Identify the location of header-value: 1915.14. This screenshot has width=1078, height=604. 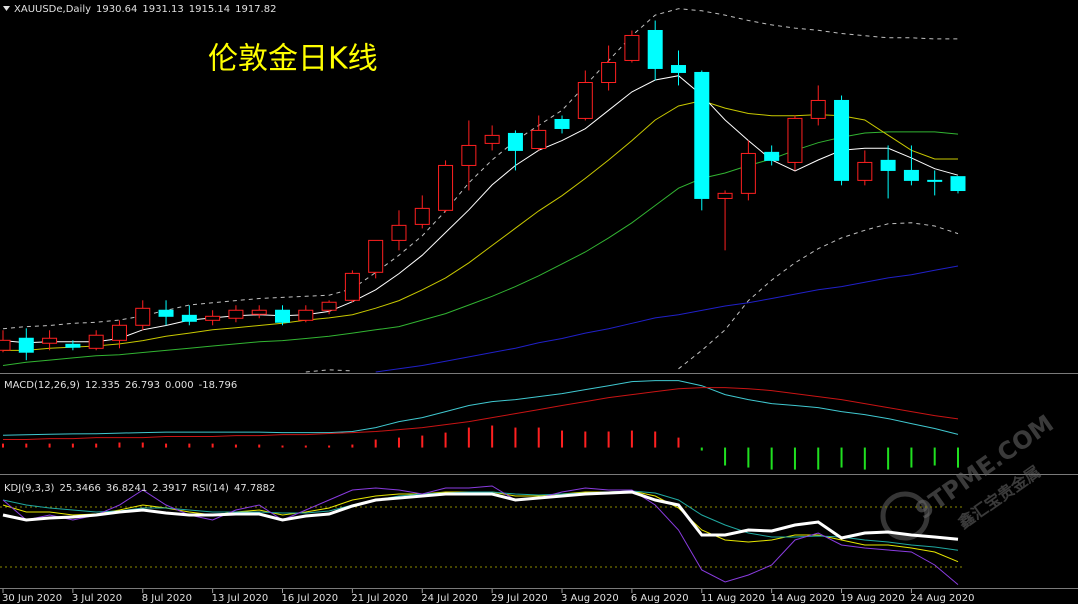
(209, 9).